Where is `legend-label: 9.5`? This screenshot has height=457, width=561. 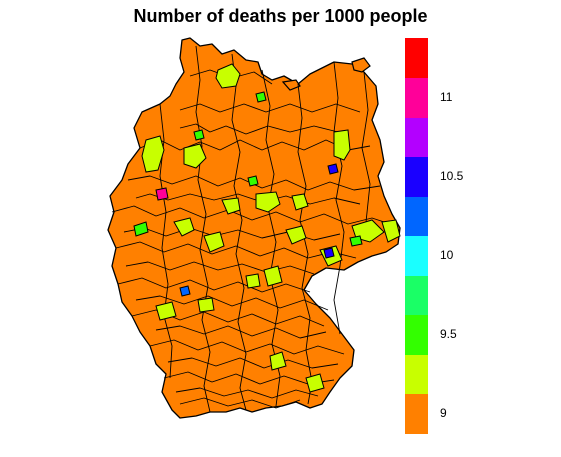
legend-label: 9.5 is located at coordinates (448, 334).